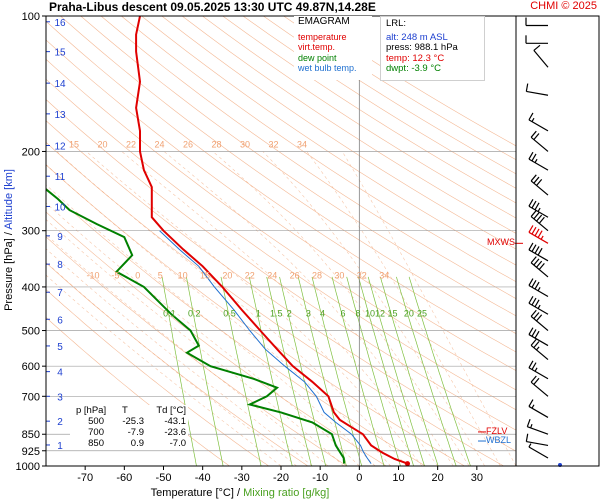 This screenshot has width=600, height=500. I want to click on pressure-tick-label: 700, so click(31, 397).